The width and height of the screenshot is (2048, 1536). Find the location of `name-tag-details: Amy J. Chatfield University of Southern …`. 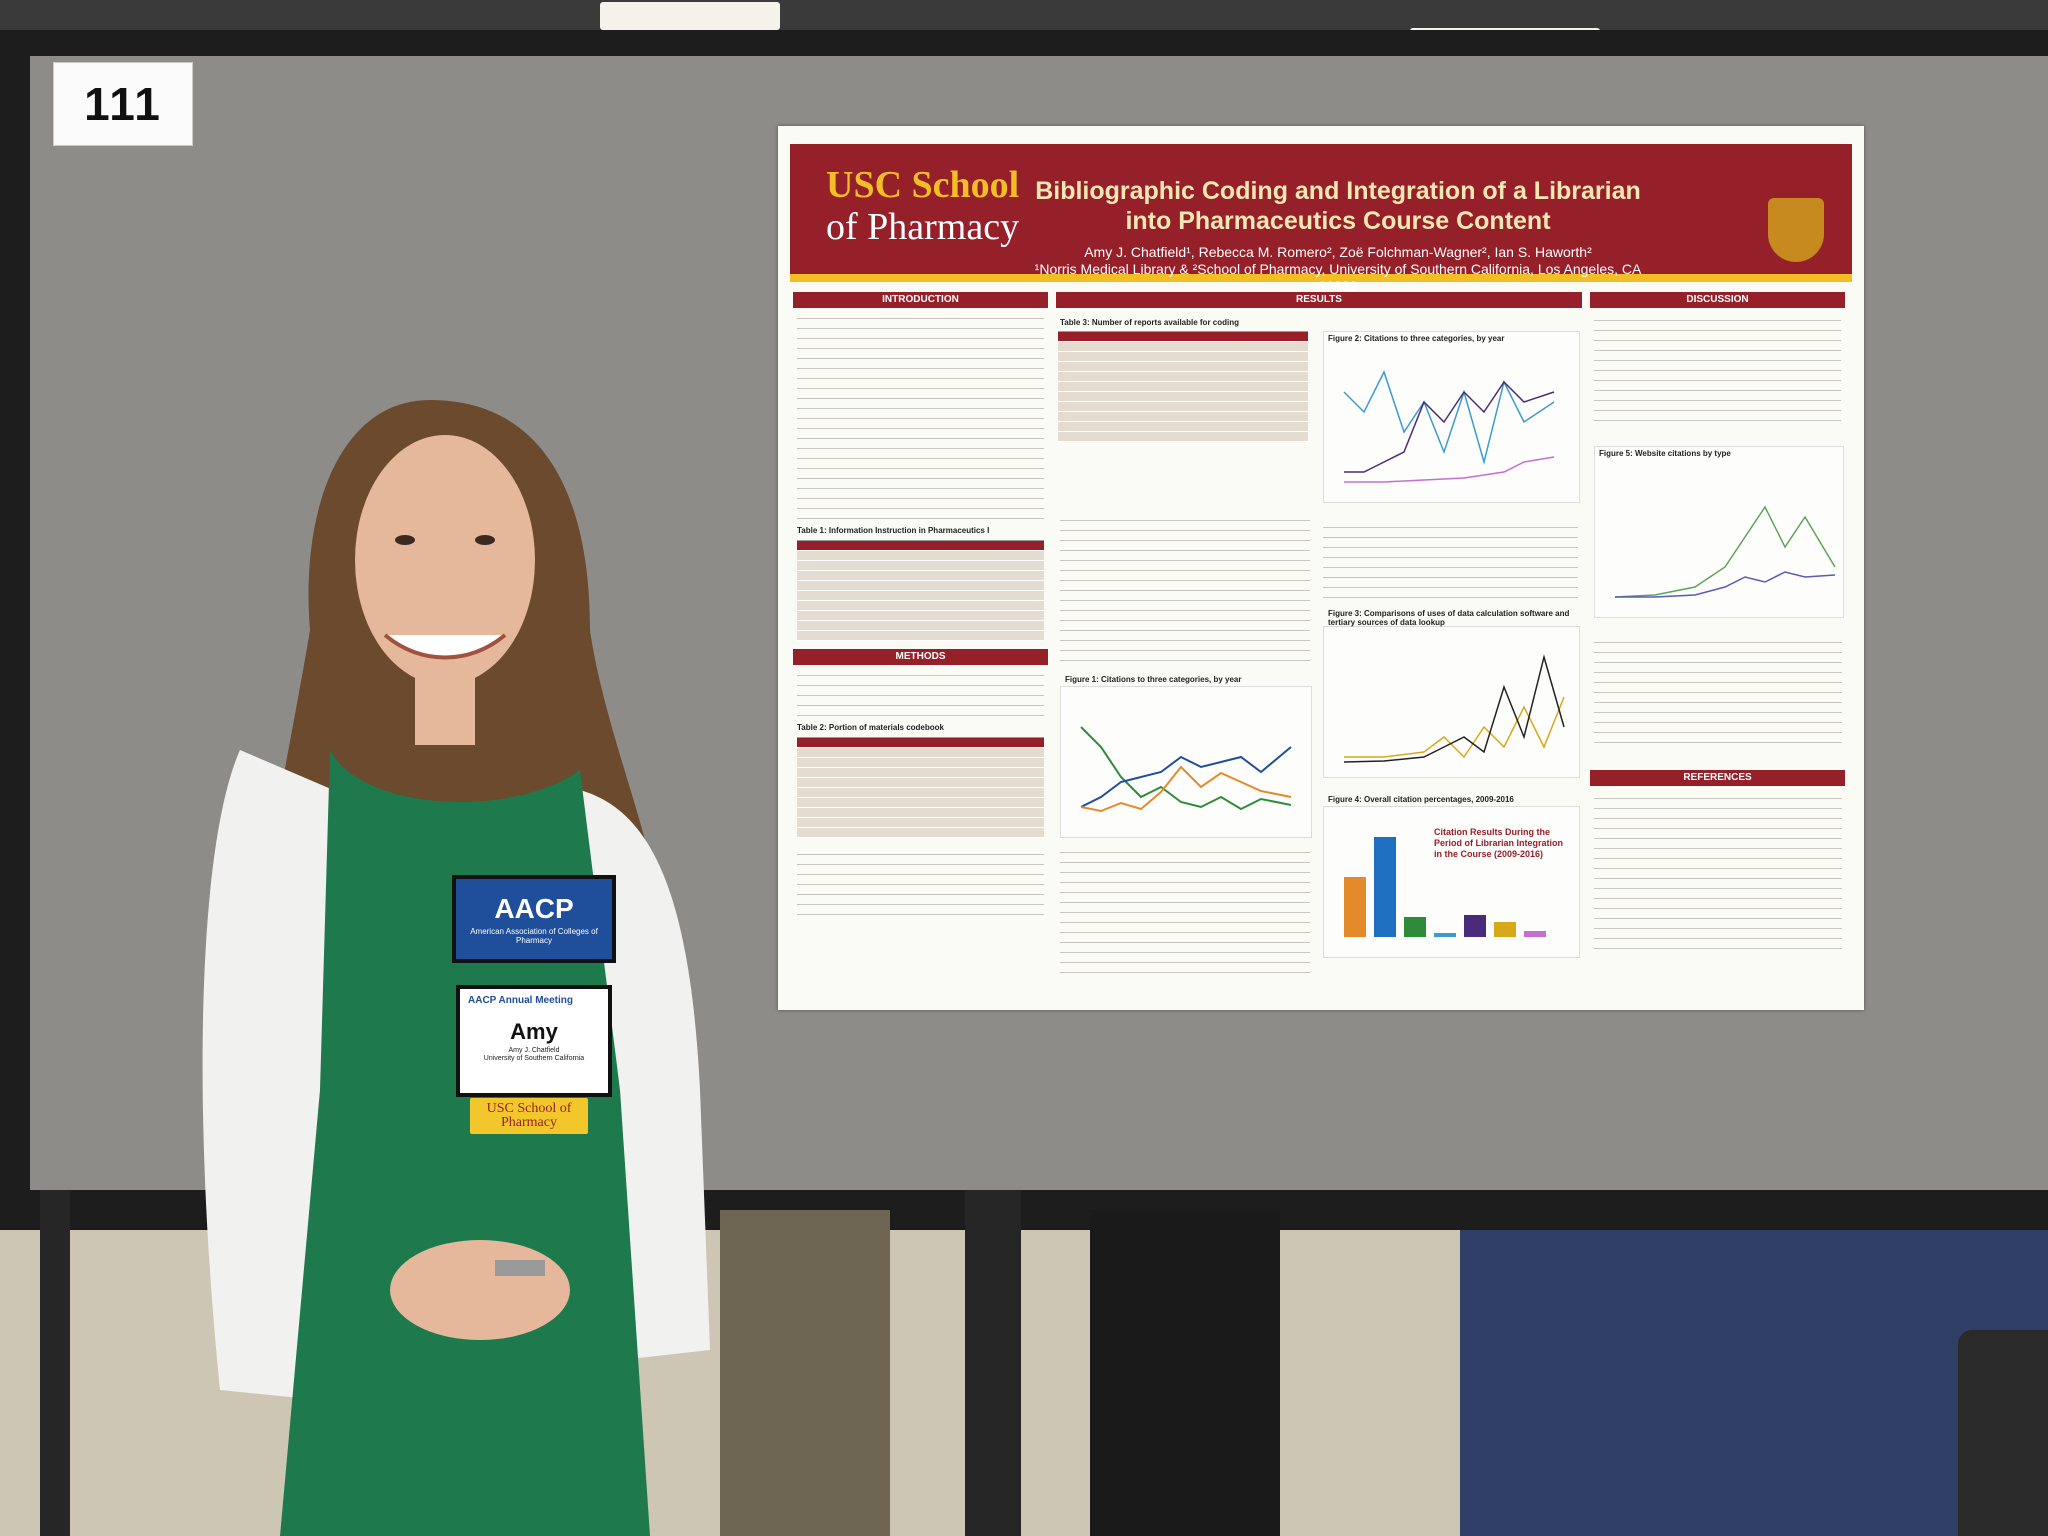

name-tag-details: Amy J. Chatfield University of Southern … is located at coordinates (534, 1055).